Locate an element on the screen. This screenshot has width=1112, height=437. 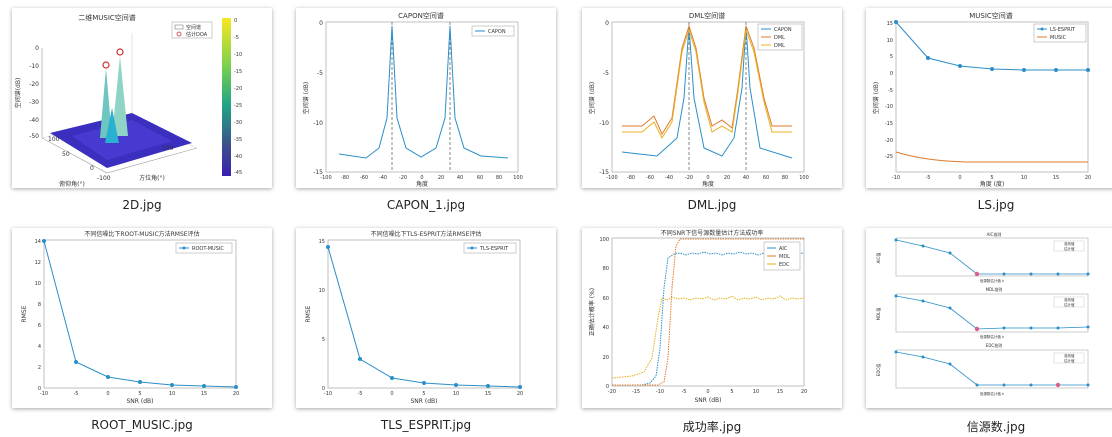
filename-label: CAPON_1.jpg is located at coordinates (426, 205).